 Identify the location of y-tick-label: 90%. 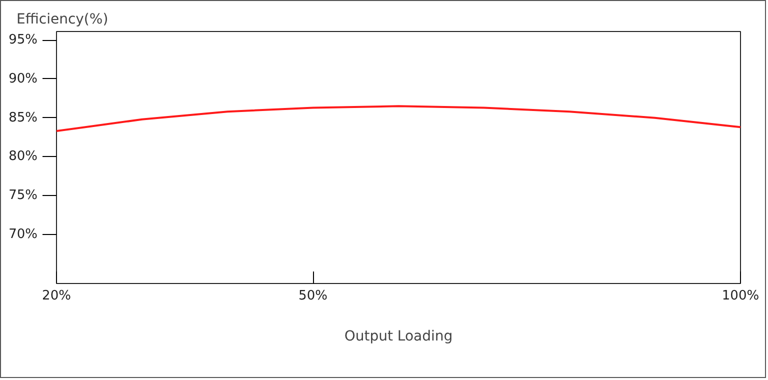
(23, 78).